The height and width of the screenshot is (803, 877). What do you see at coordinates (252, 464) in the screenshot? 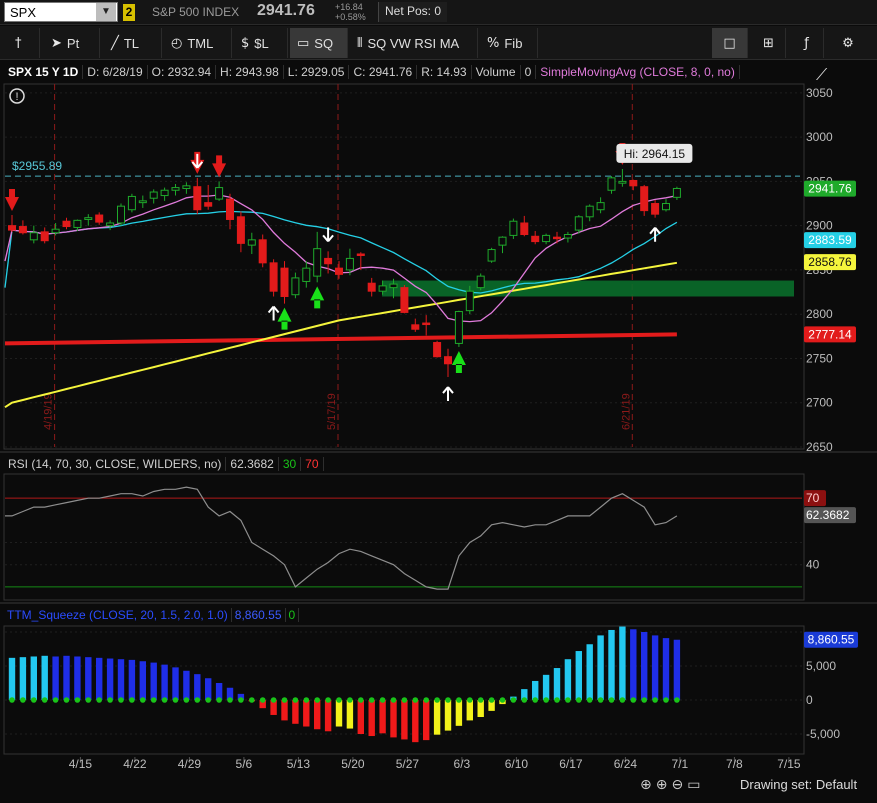
I see `rsi-value: 62.3682` at bounding box center [252, 464].